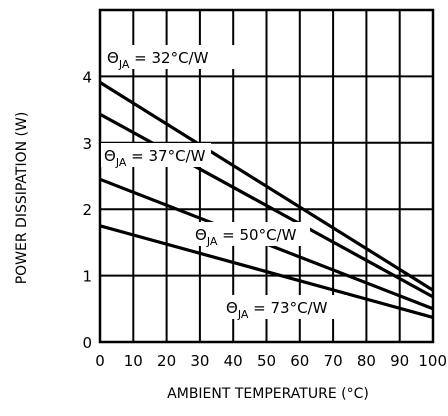  What do you see at coordinates (87, 77) in the screenshot?
I see `y-tick-label: 4` at bounding box center [87, 77].